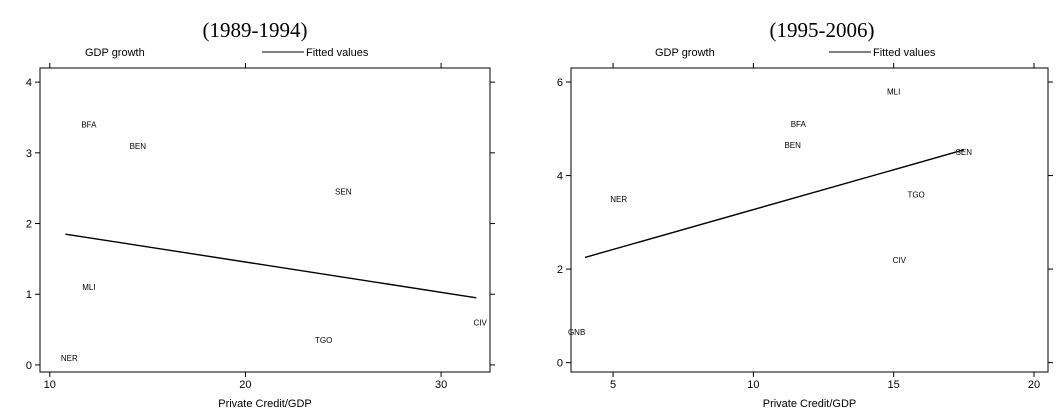 The image size is (1058, 410). I want to click on y-tick-label: 3, so click(29, 154).